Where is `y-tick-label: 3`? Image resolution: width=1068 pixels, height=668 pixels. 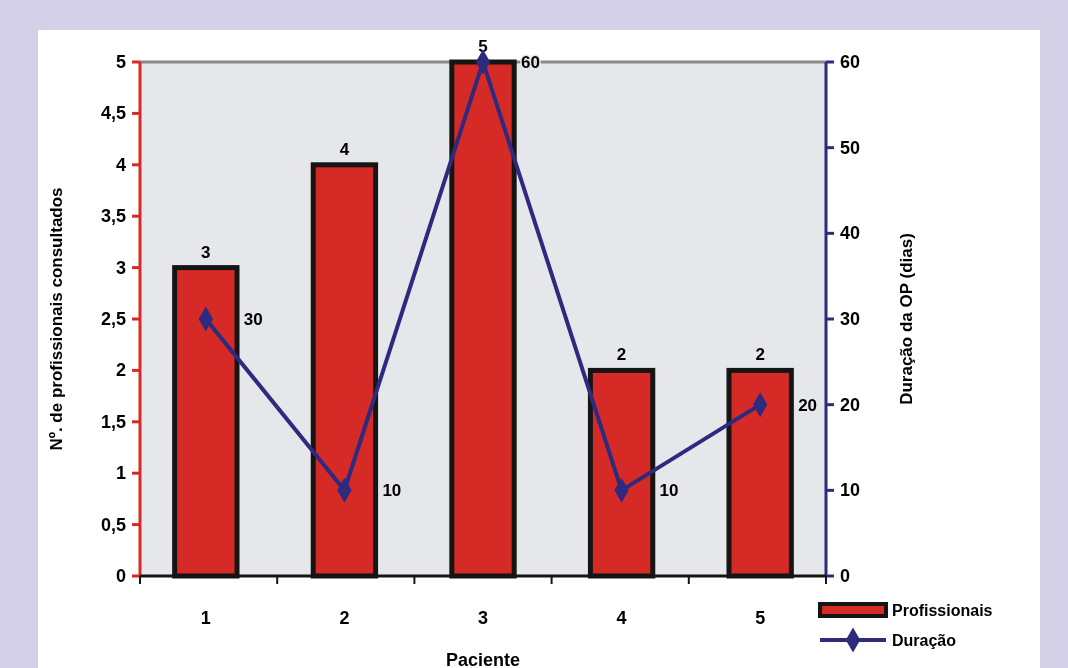
y-tick-label: 3 is located at coordinates (120, 267).